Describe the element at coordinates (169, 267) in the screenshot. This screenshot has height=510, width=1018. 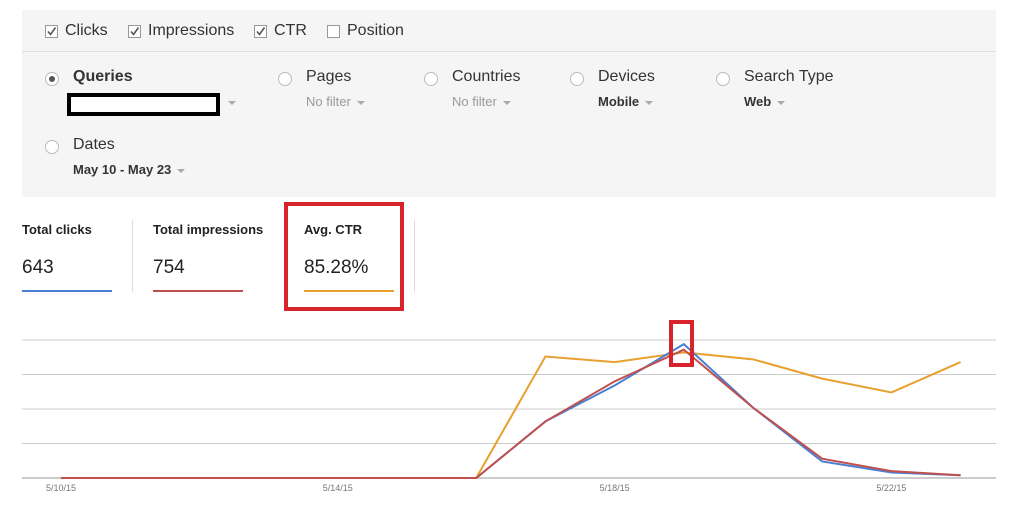
I see `metric-value: 754` at that location.